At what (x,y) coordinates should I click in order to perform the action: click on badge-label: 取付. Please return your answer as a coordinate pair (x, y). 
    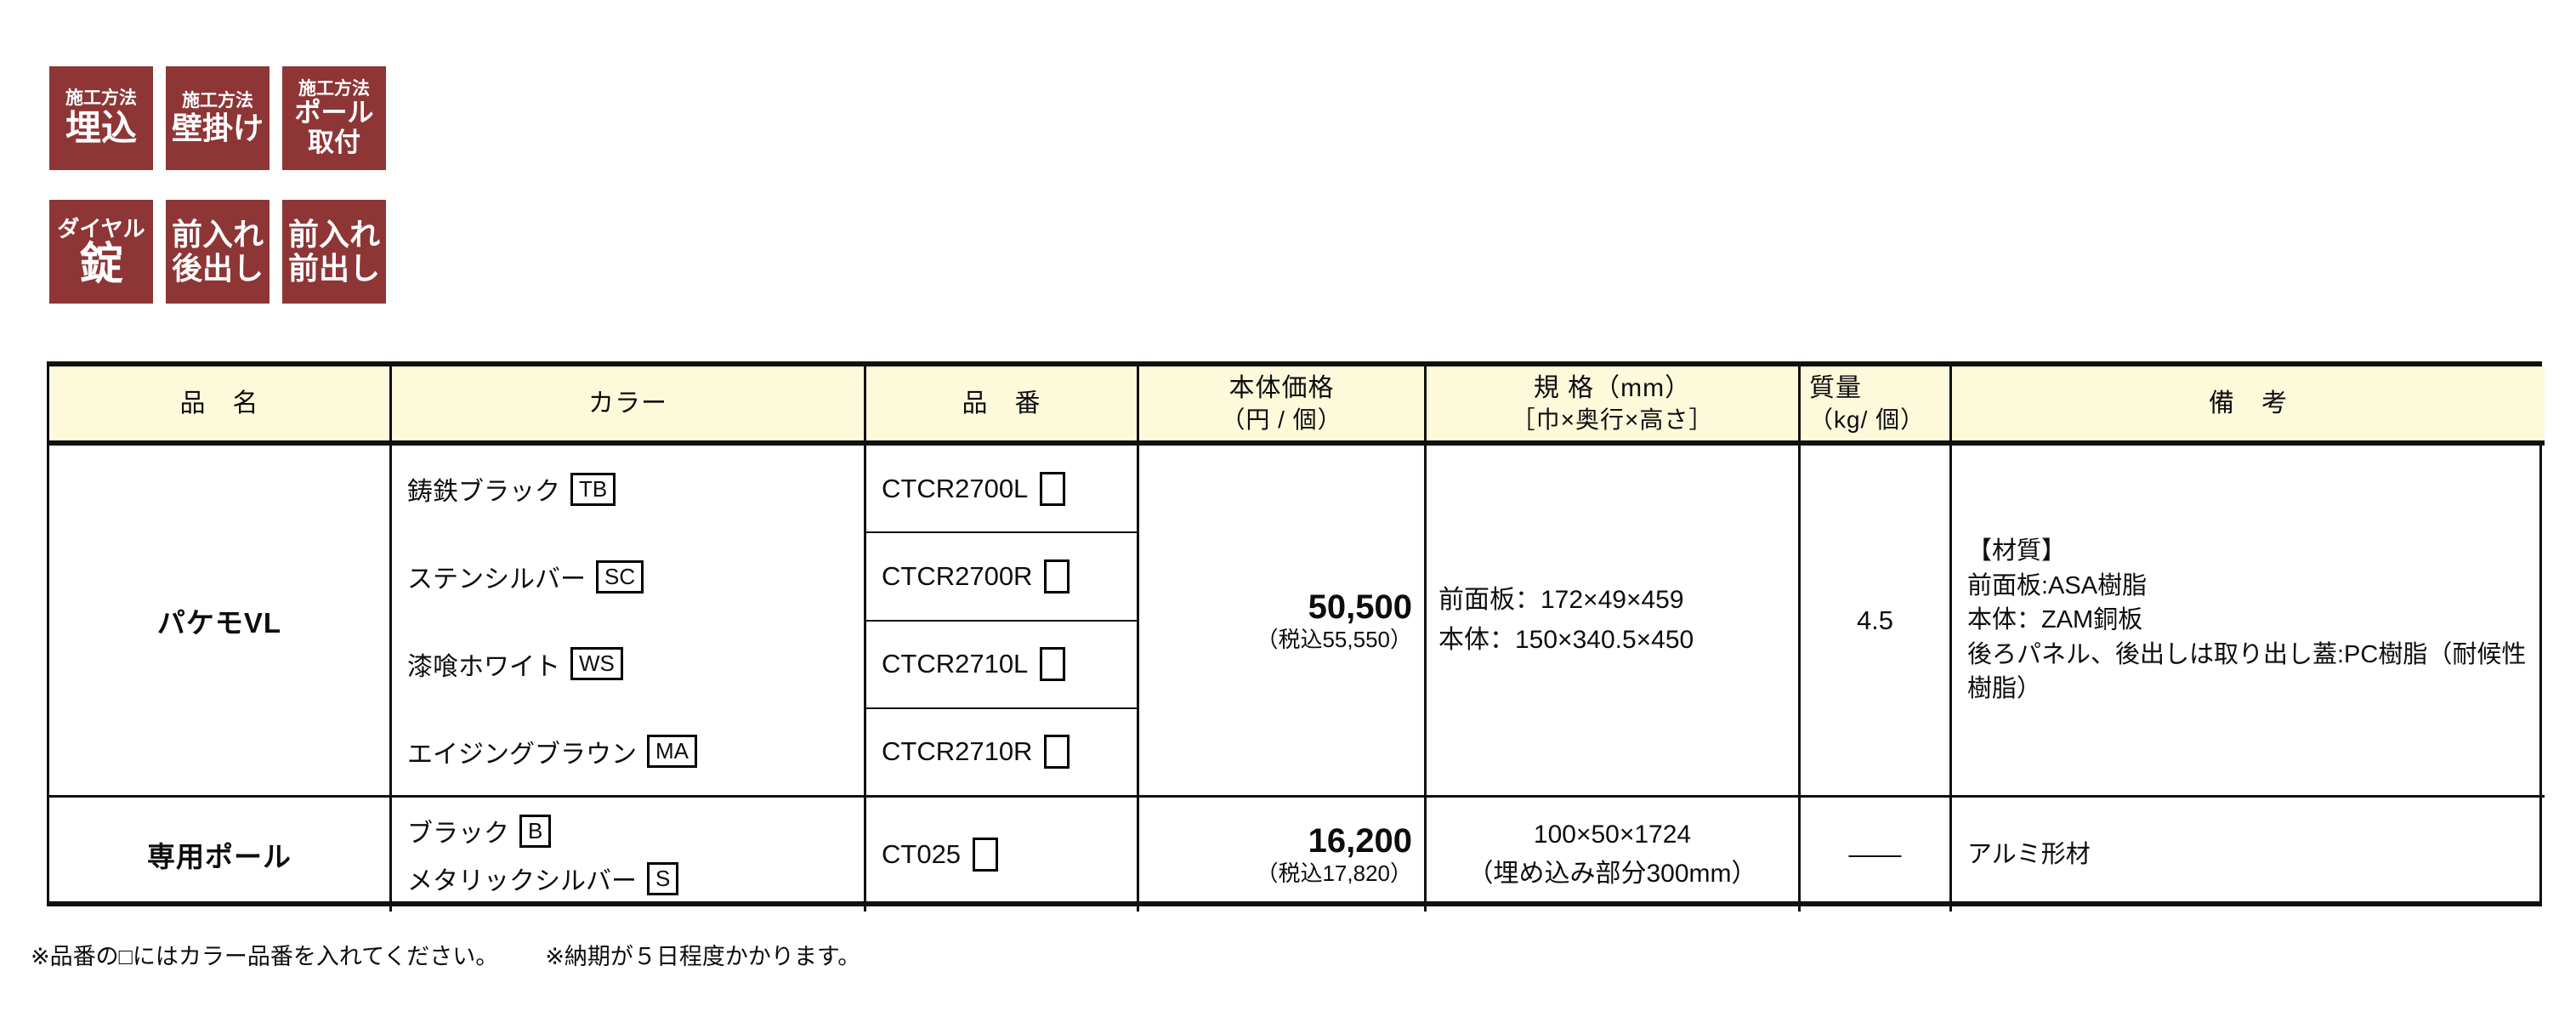
    Looking at the image, I should click on (334, 142).